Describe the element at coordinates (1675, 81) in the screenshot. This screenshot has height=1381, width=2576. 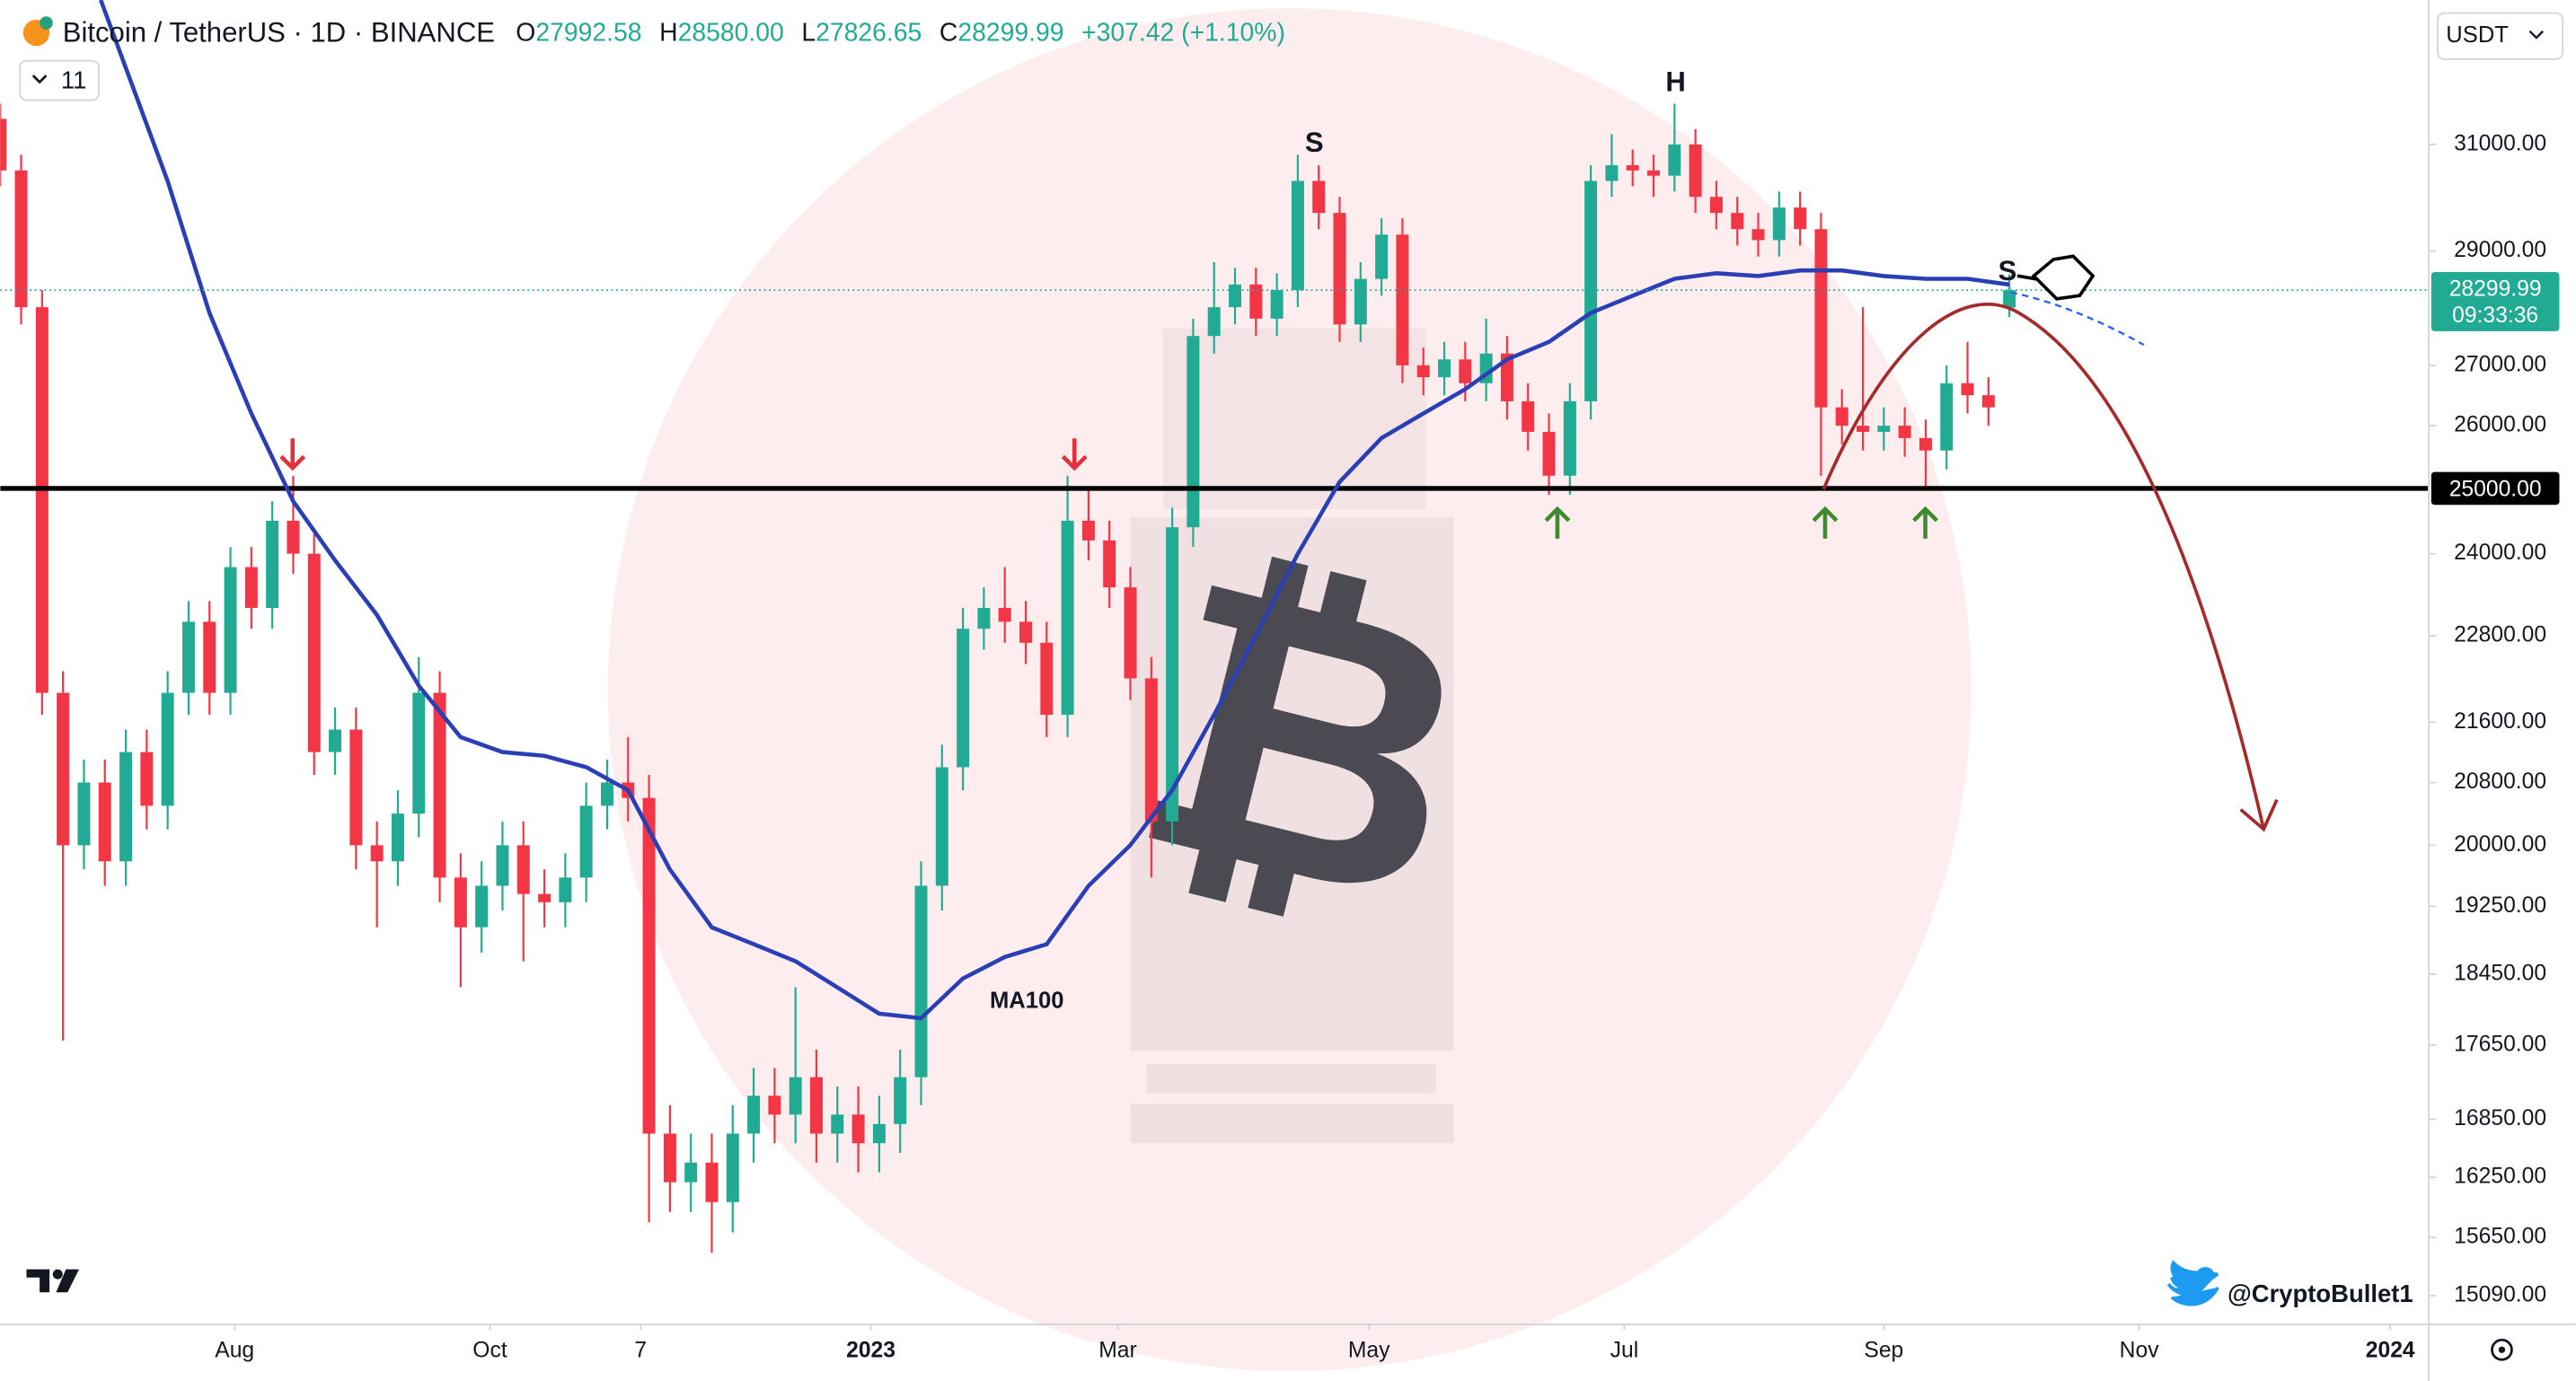
I see `pattern-label: H` at that location.